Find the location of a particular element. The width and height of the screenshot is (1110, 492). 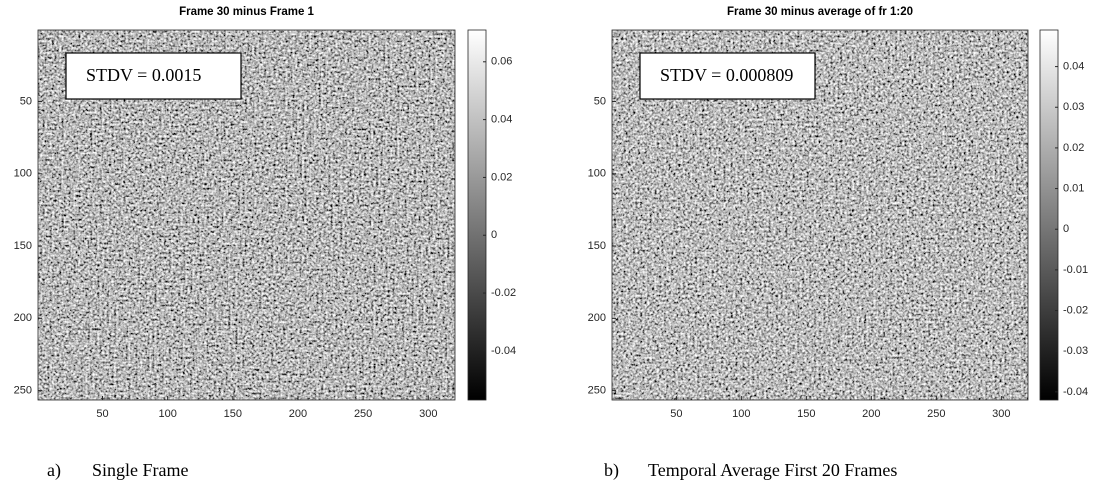

colorbar-tick-label: -0.01 is located at coordinates (1075, 270).